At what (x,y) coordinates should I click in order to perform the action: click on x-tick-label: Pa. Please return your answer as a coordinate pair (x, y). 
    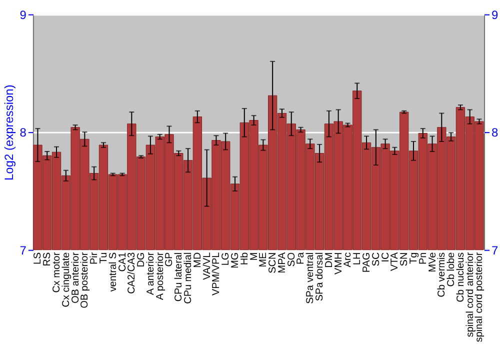
    Looking at the image, I should click on (301, 258).